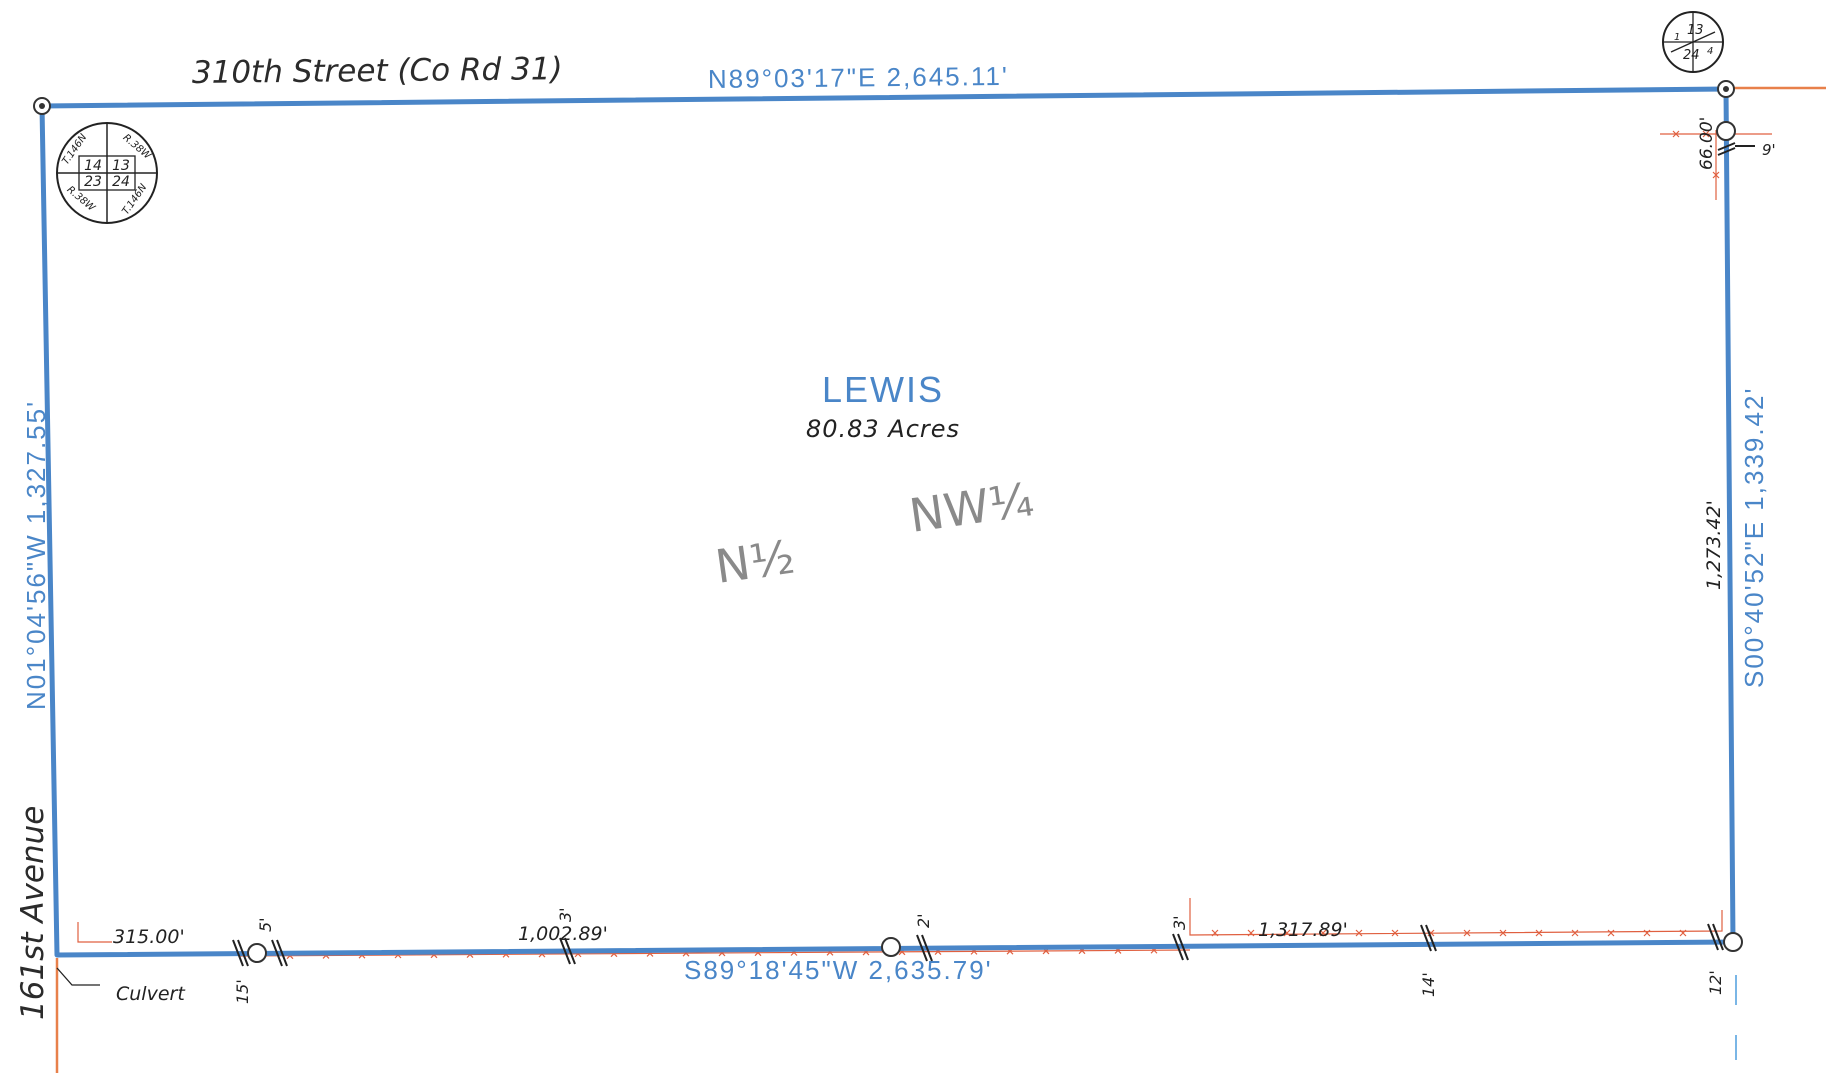 Image resolution: width=1828 pixels, height=1073 pixels. I want to click on road-name-north: 310th Street (Co Rd 31), so click(377, 71).